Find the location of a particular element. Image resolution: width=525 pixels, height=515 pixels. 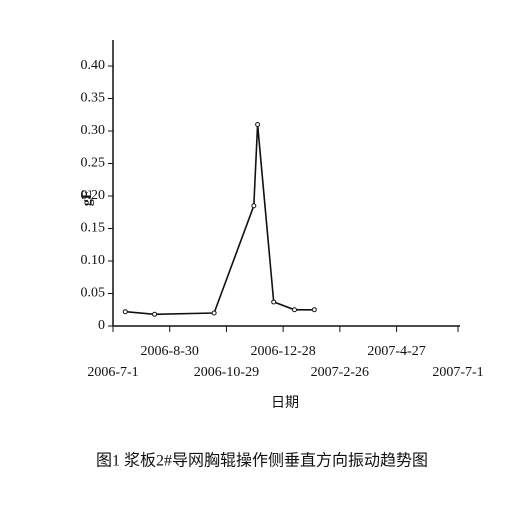

x-tick-label: 2007-7-1 is located at coordinates (457, 372).